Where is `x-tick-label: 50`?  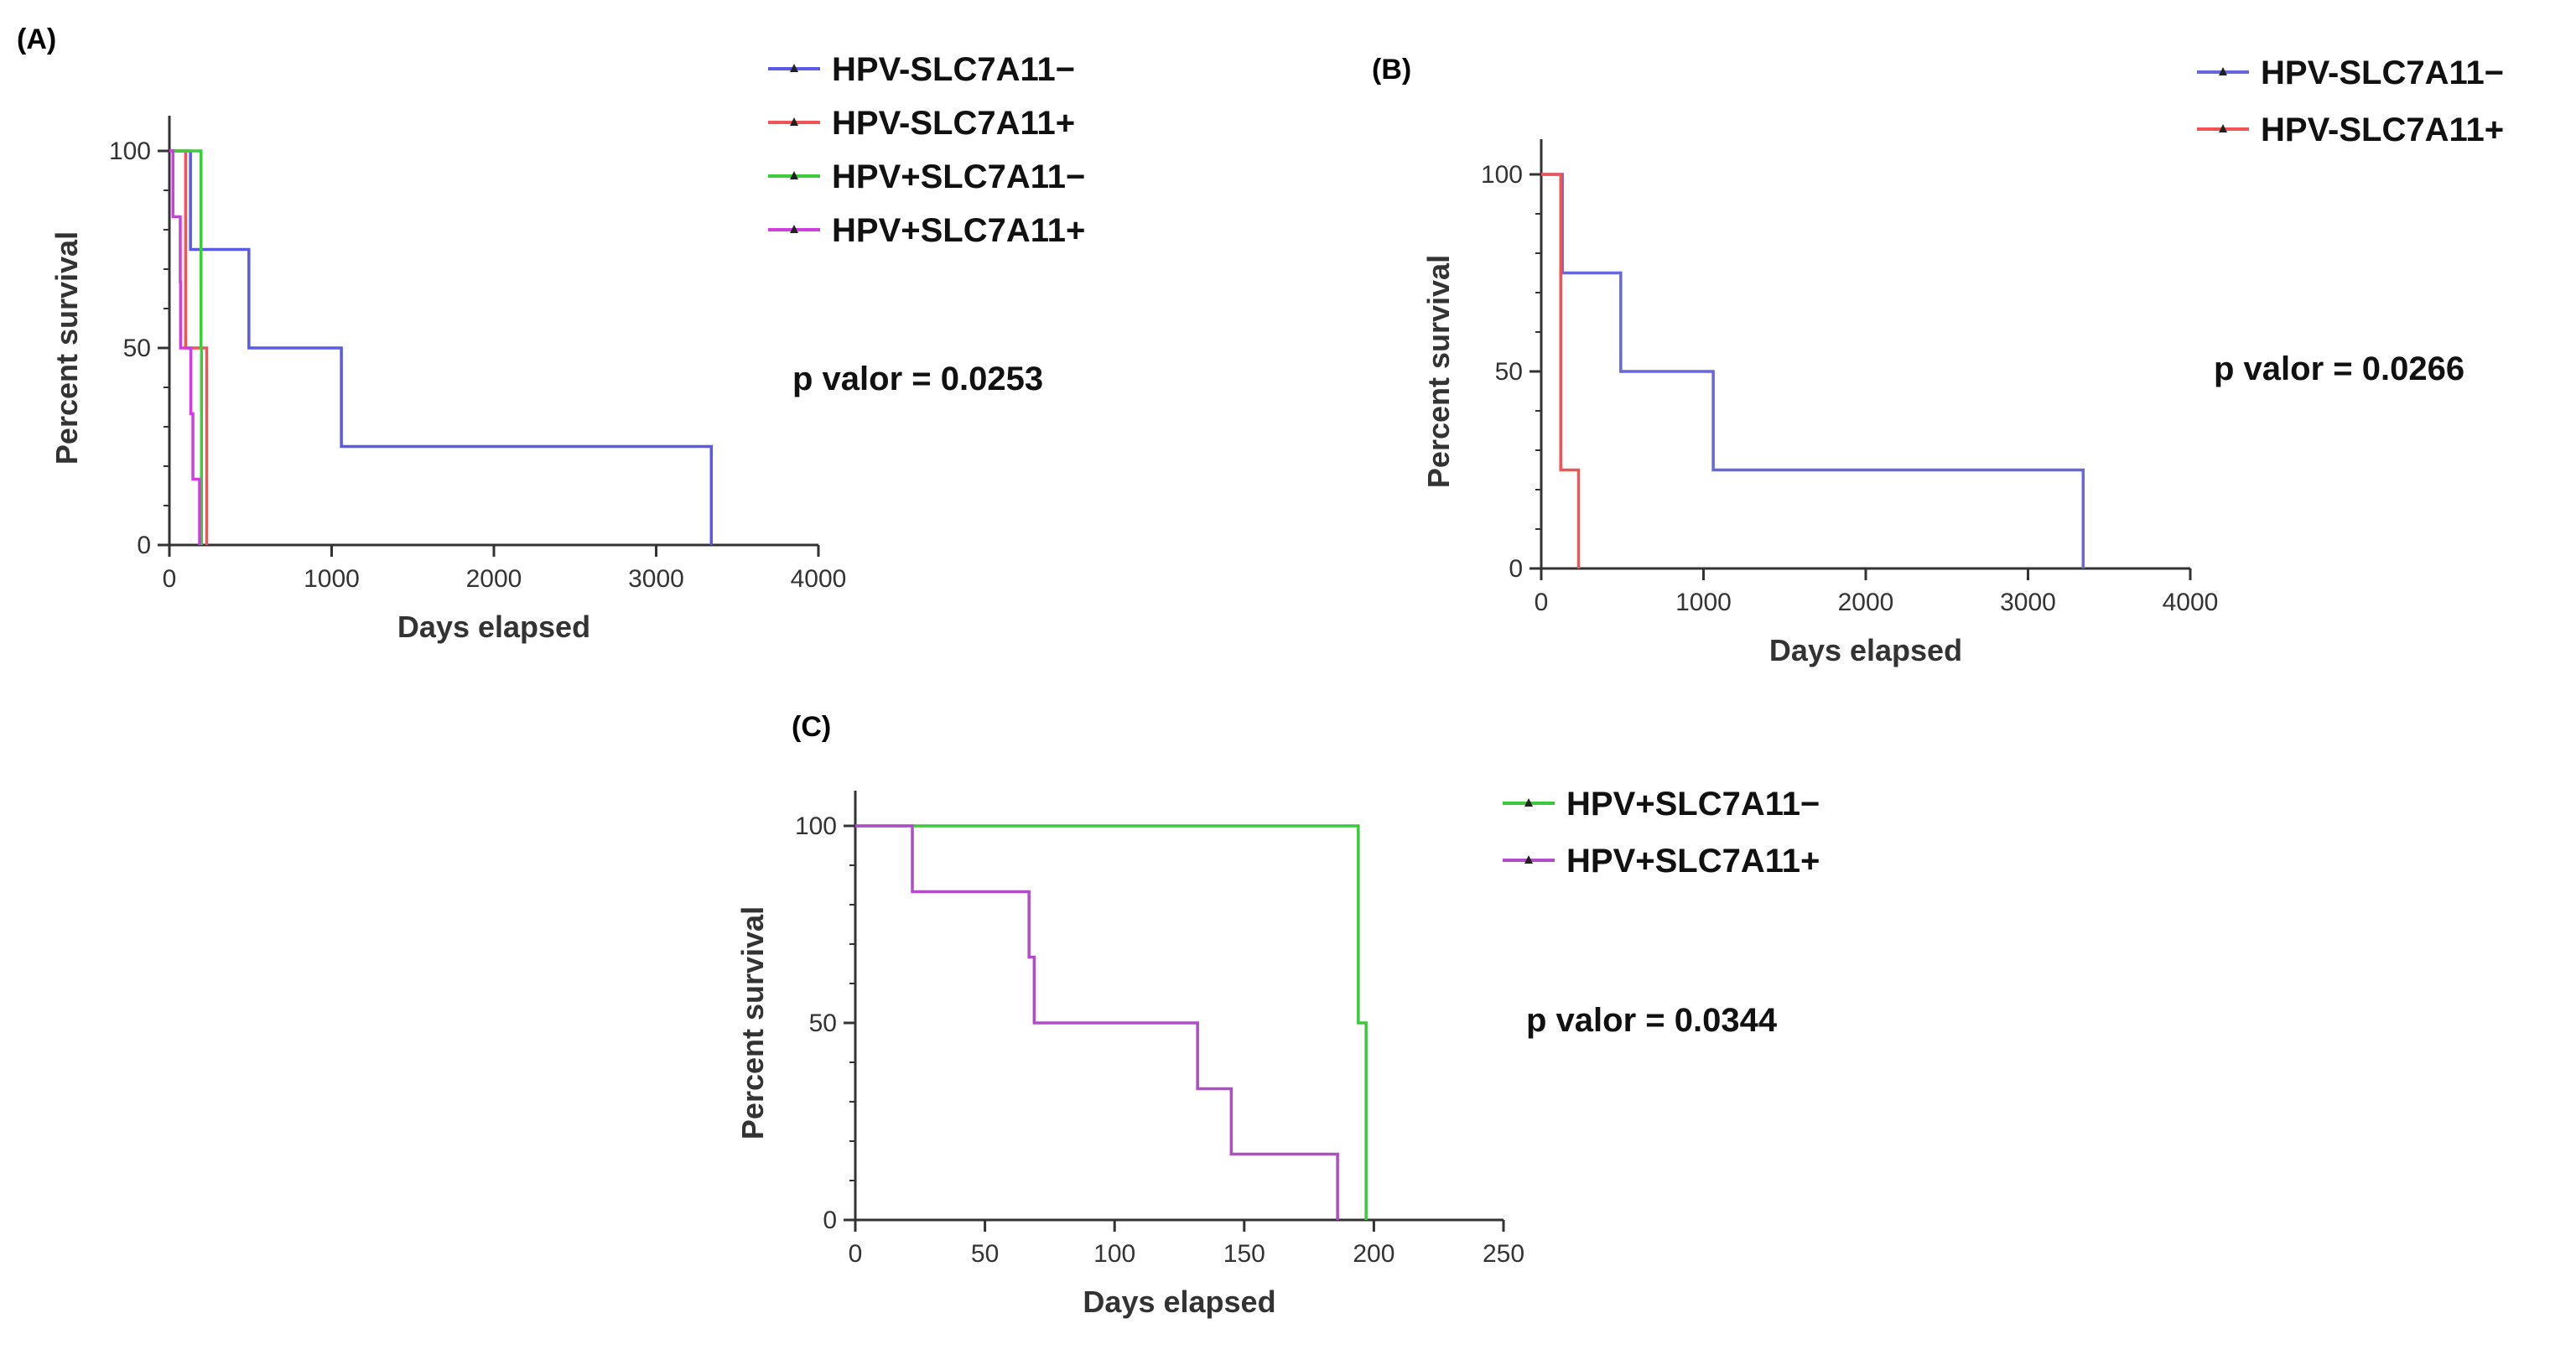
x-tick-label: 50 is located at coordinates (985, 1254).